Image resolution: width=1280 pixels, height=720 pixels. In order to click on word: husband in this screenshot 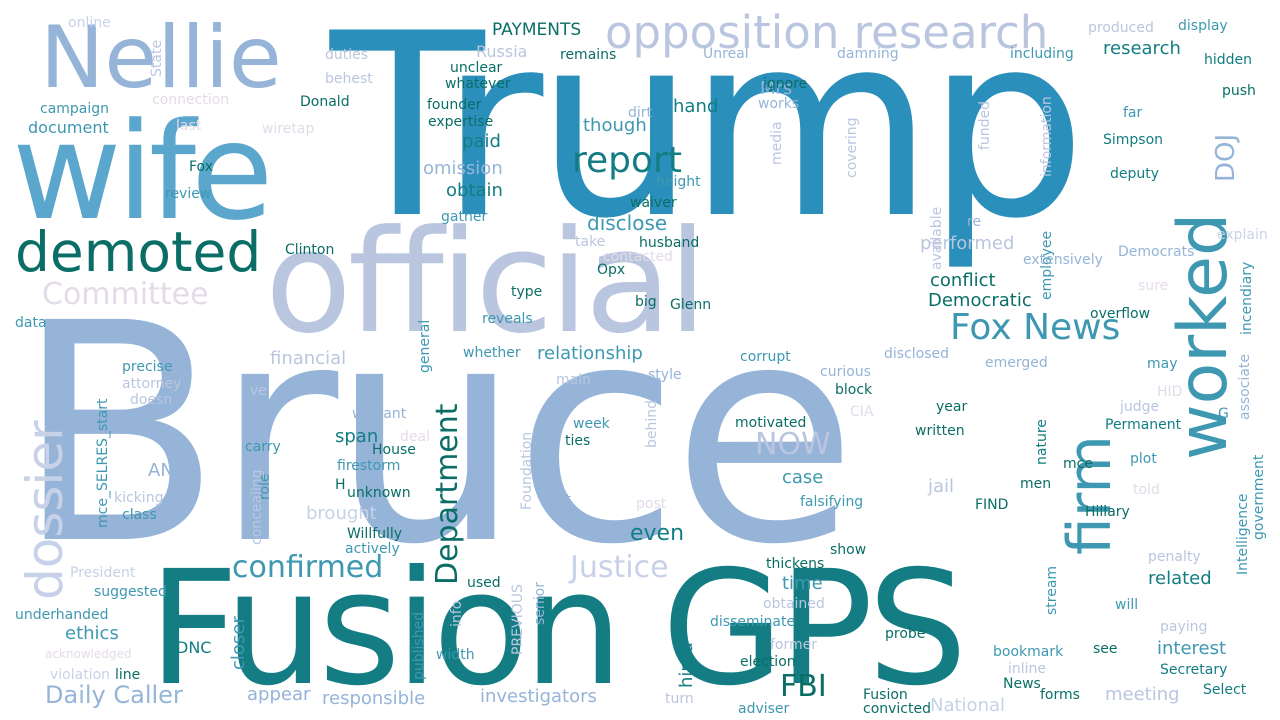, I will do `click(669, 243)`.